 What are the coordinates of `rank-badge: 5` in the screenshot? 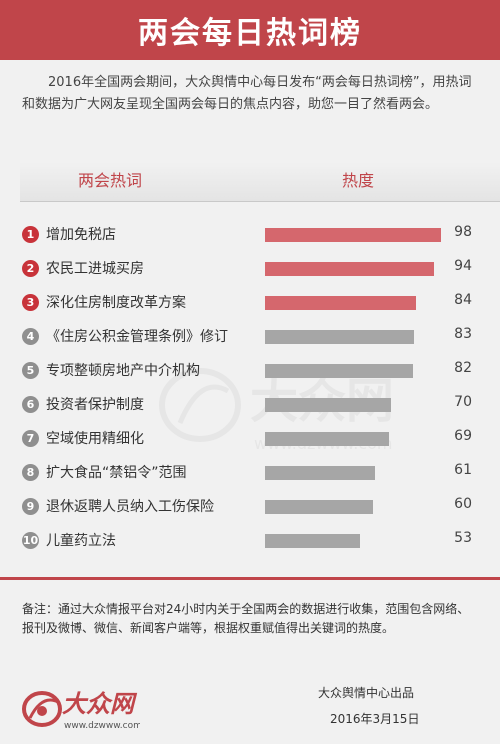 It's located at (30, 370).